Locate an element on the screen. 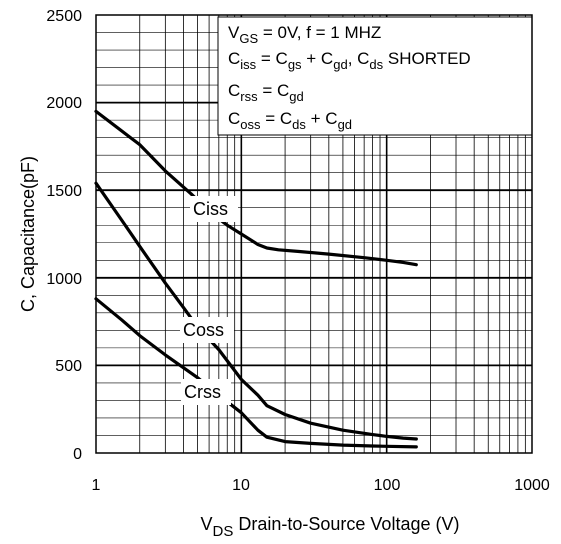  legend-line-2: Ciss = Cgs + Cgd, Cds SHORTED is located at coordinates (349, 60).